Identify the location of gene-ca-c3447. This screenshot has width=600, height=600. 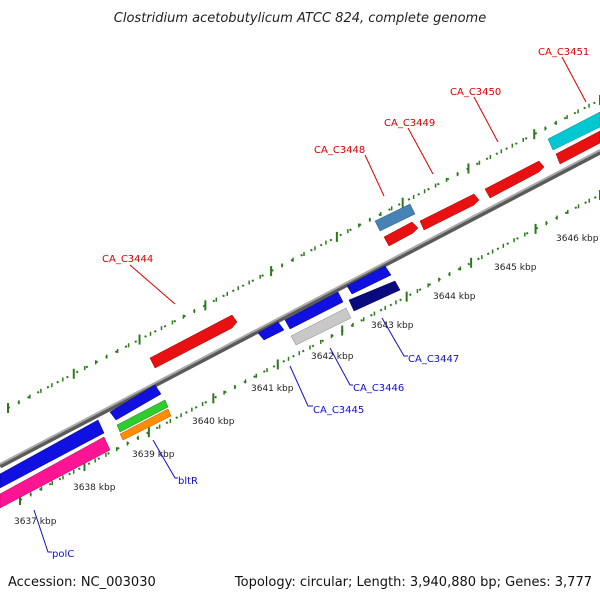
(374, 296).